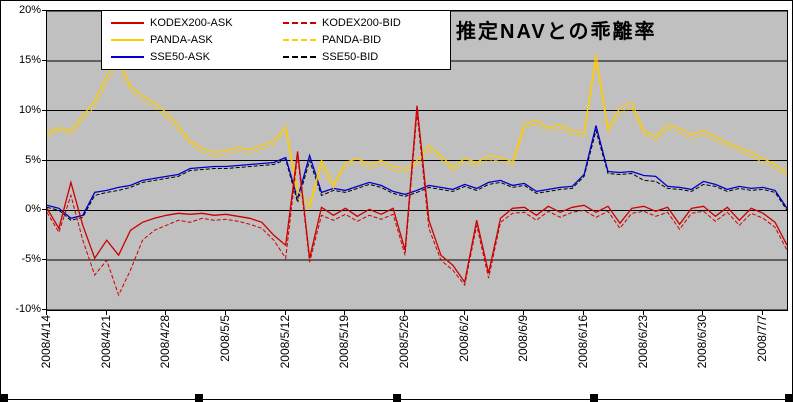 This screenshot has height=402, width=793. I want to click on x-axis-tick-label: 2008/5/5, so click(225, 338).